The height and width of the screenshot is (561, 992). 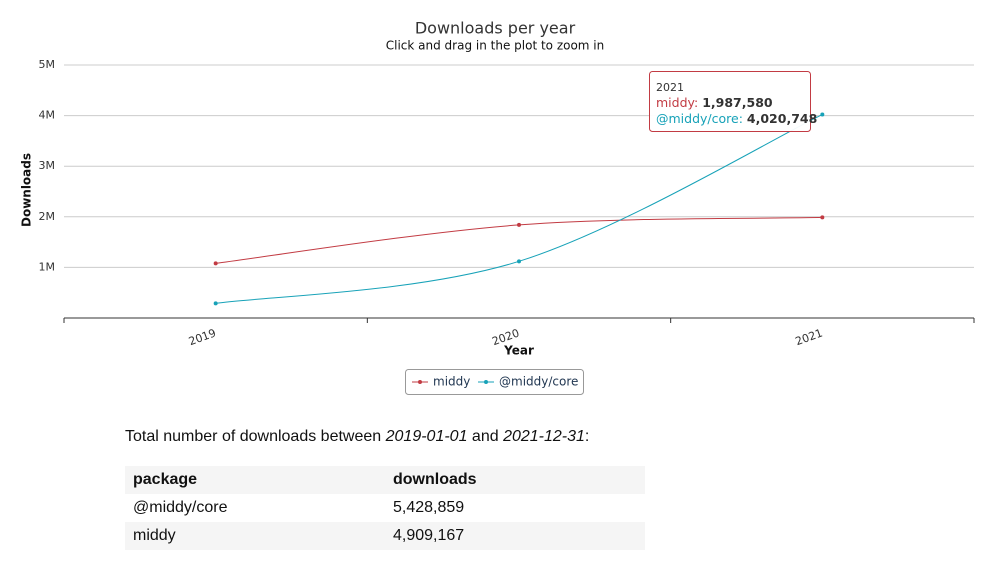 What do you see at coordinates (255, 480) in the screenshot?
I see `header-cell: package` at bounding box center [255, 480].